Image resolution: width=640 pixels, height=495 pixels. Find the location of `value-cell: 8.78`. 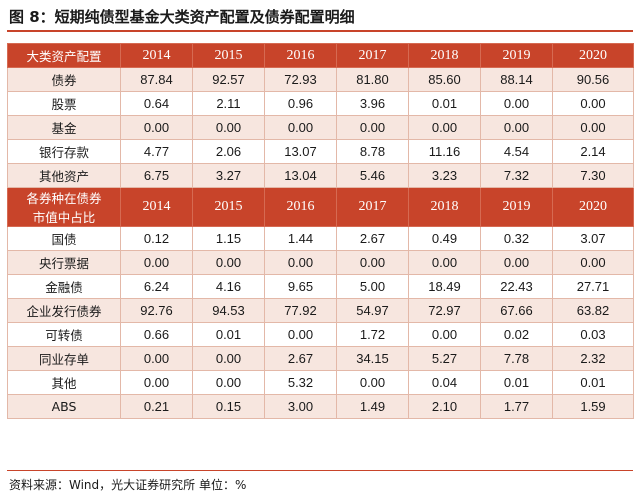

value-cell: 8.78 is located at coordinates (372, 151).